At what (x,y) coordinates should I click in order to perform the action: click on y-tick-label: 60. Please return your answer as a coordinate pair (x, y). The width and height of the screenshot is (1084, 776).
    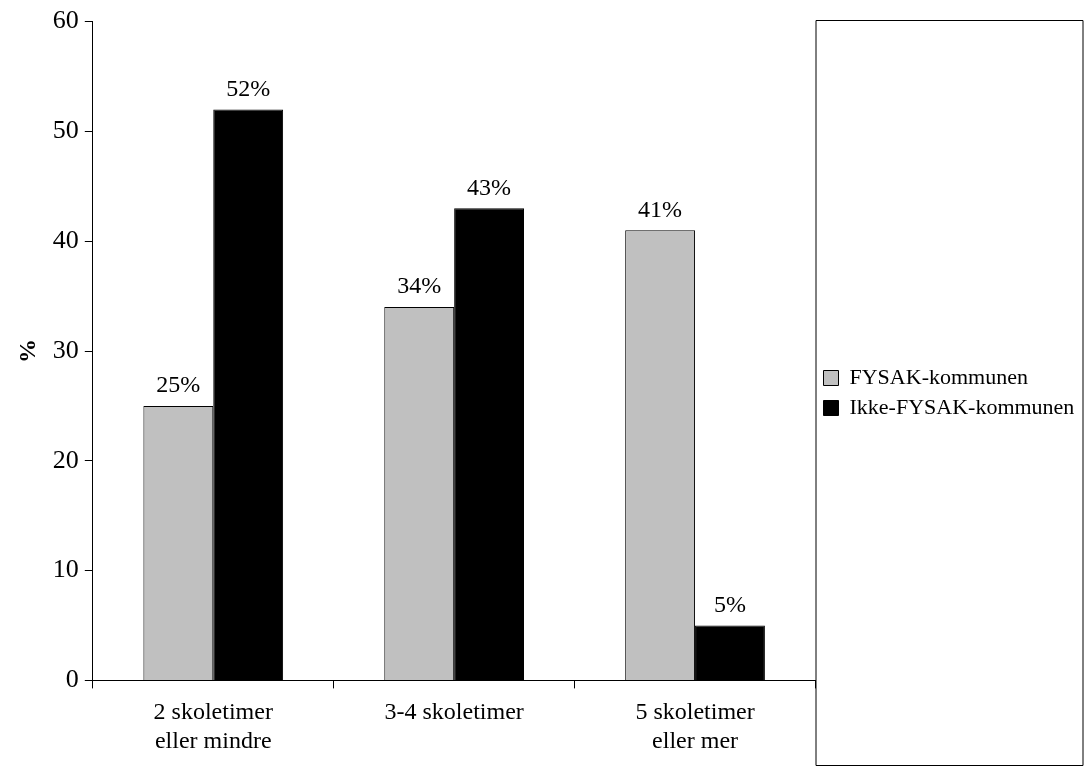
    Looking at the image, I should click on (65, 20).